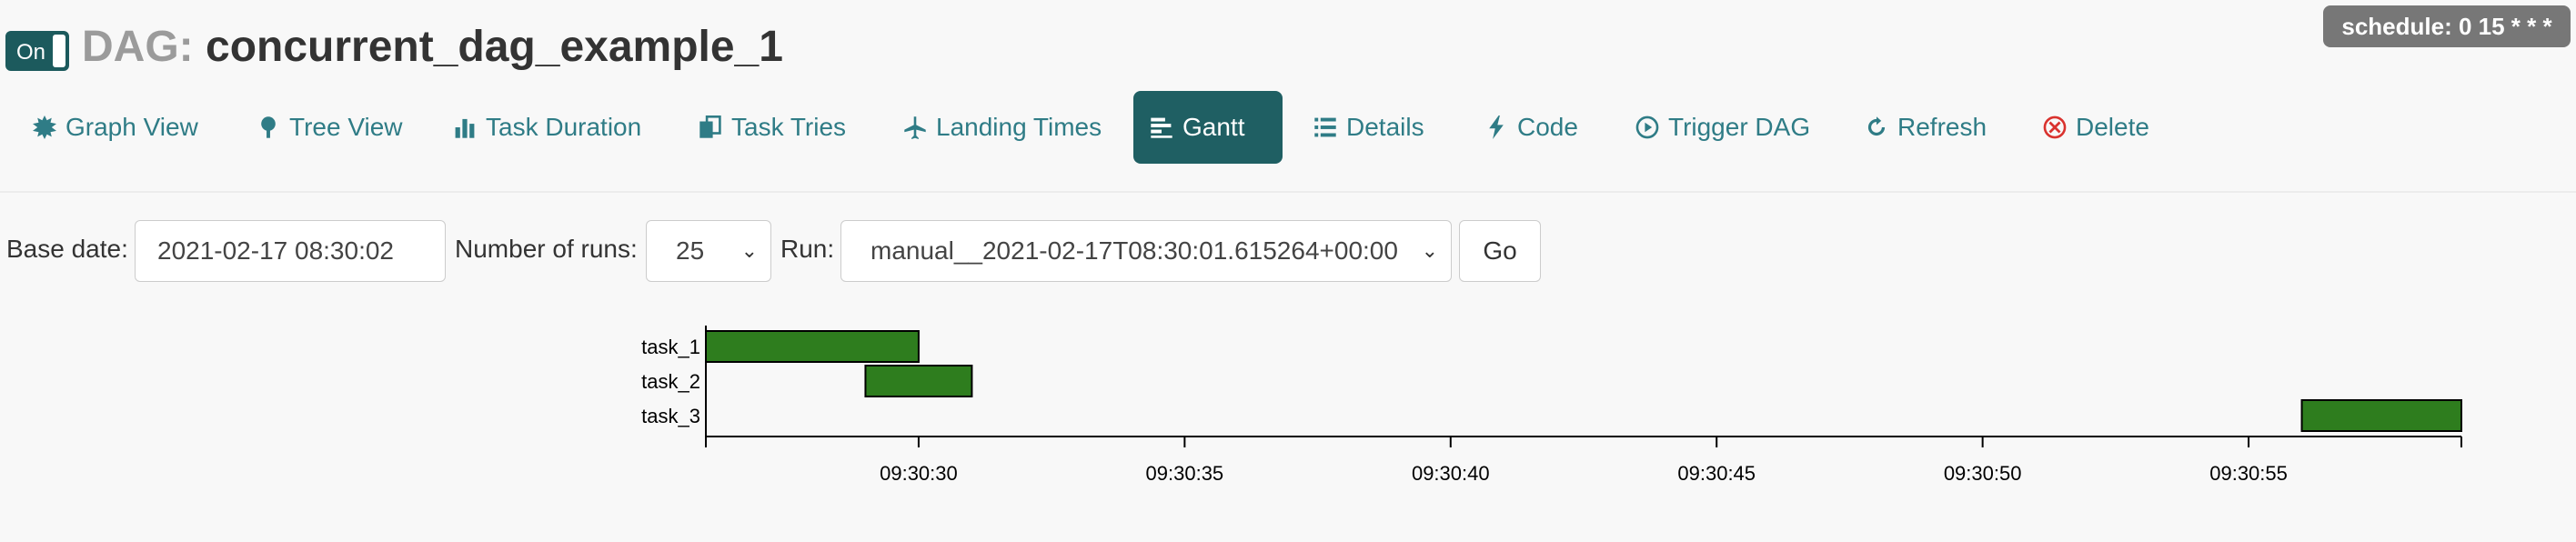  I want to click on nav-refresh-label: Refresh, so click(1942, 127).